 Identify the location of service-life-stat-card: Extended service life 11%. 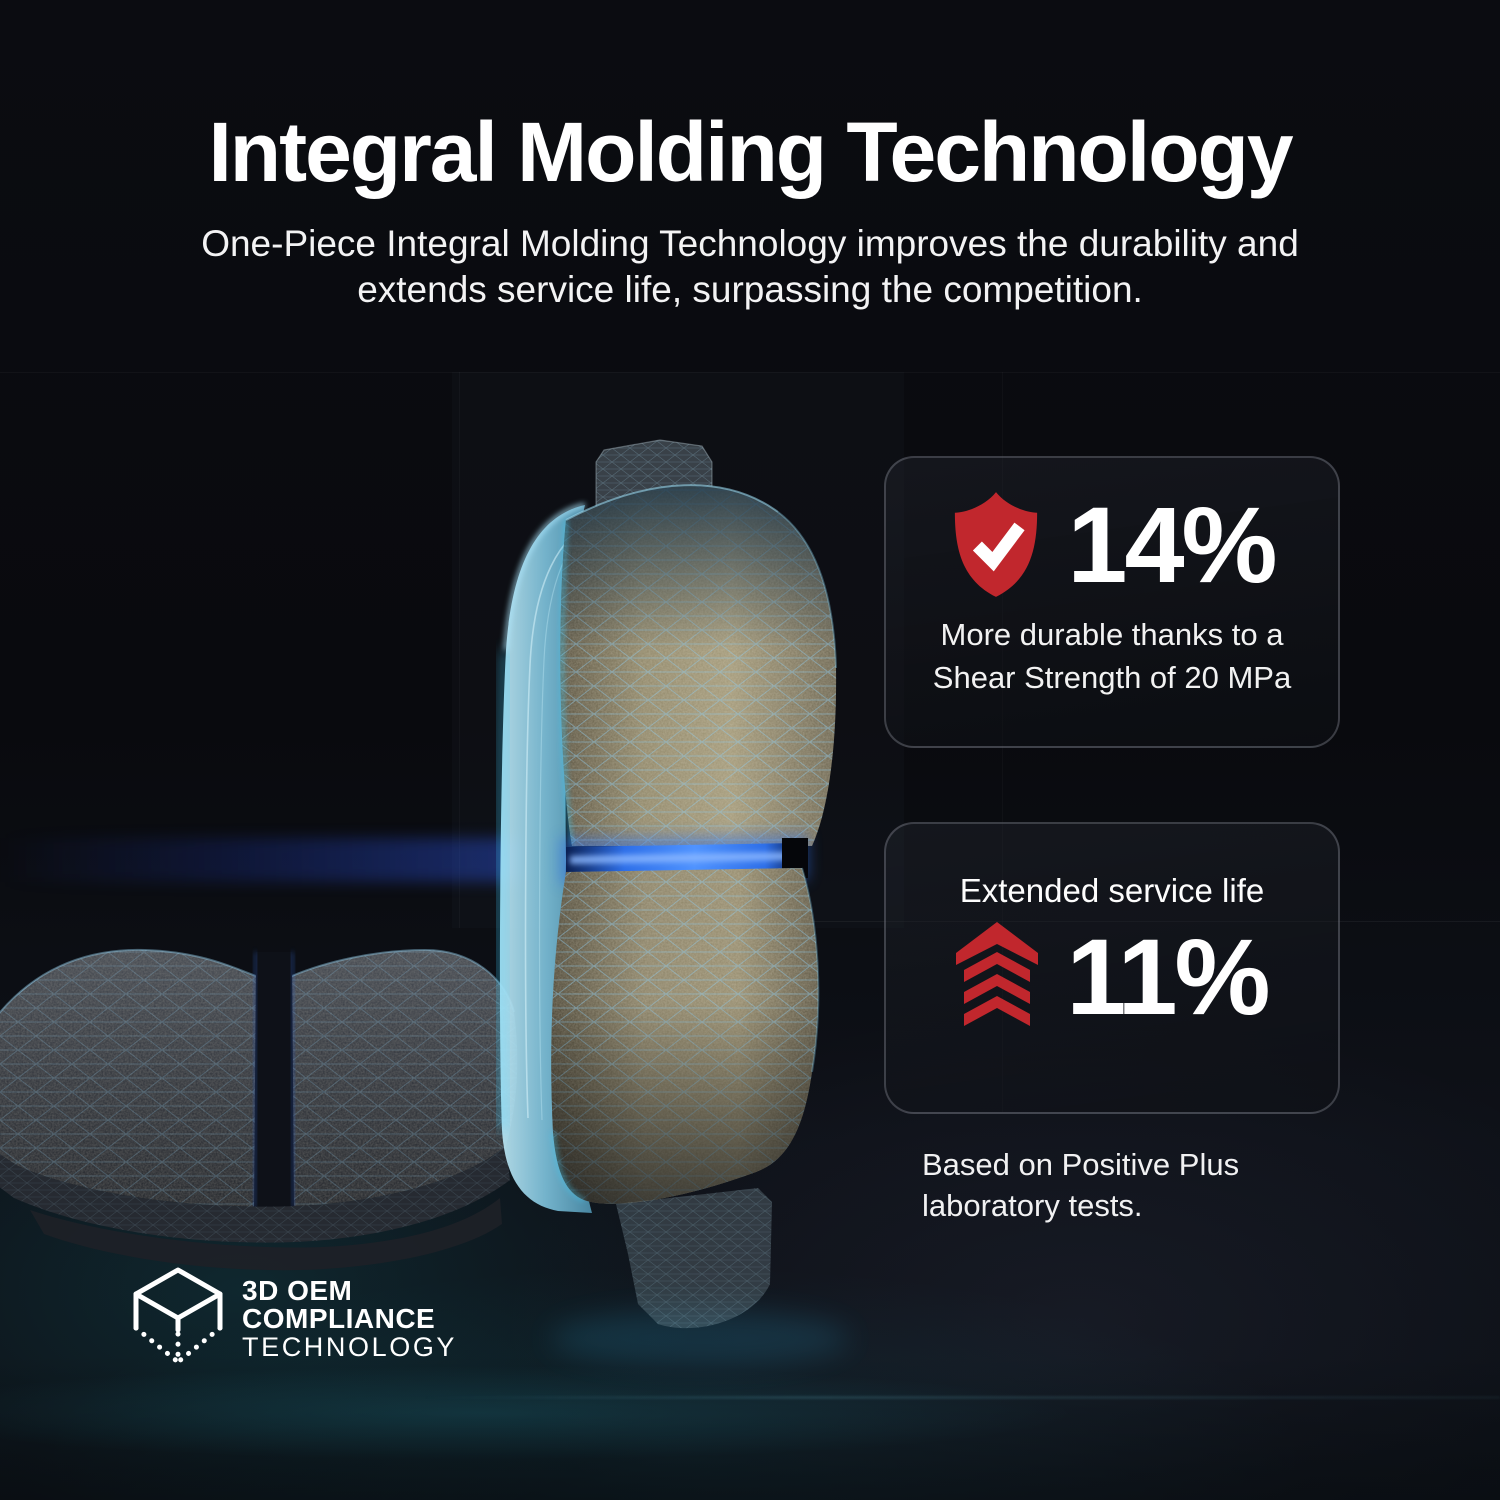
(1112, 968).